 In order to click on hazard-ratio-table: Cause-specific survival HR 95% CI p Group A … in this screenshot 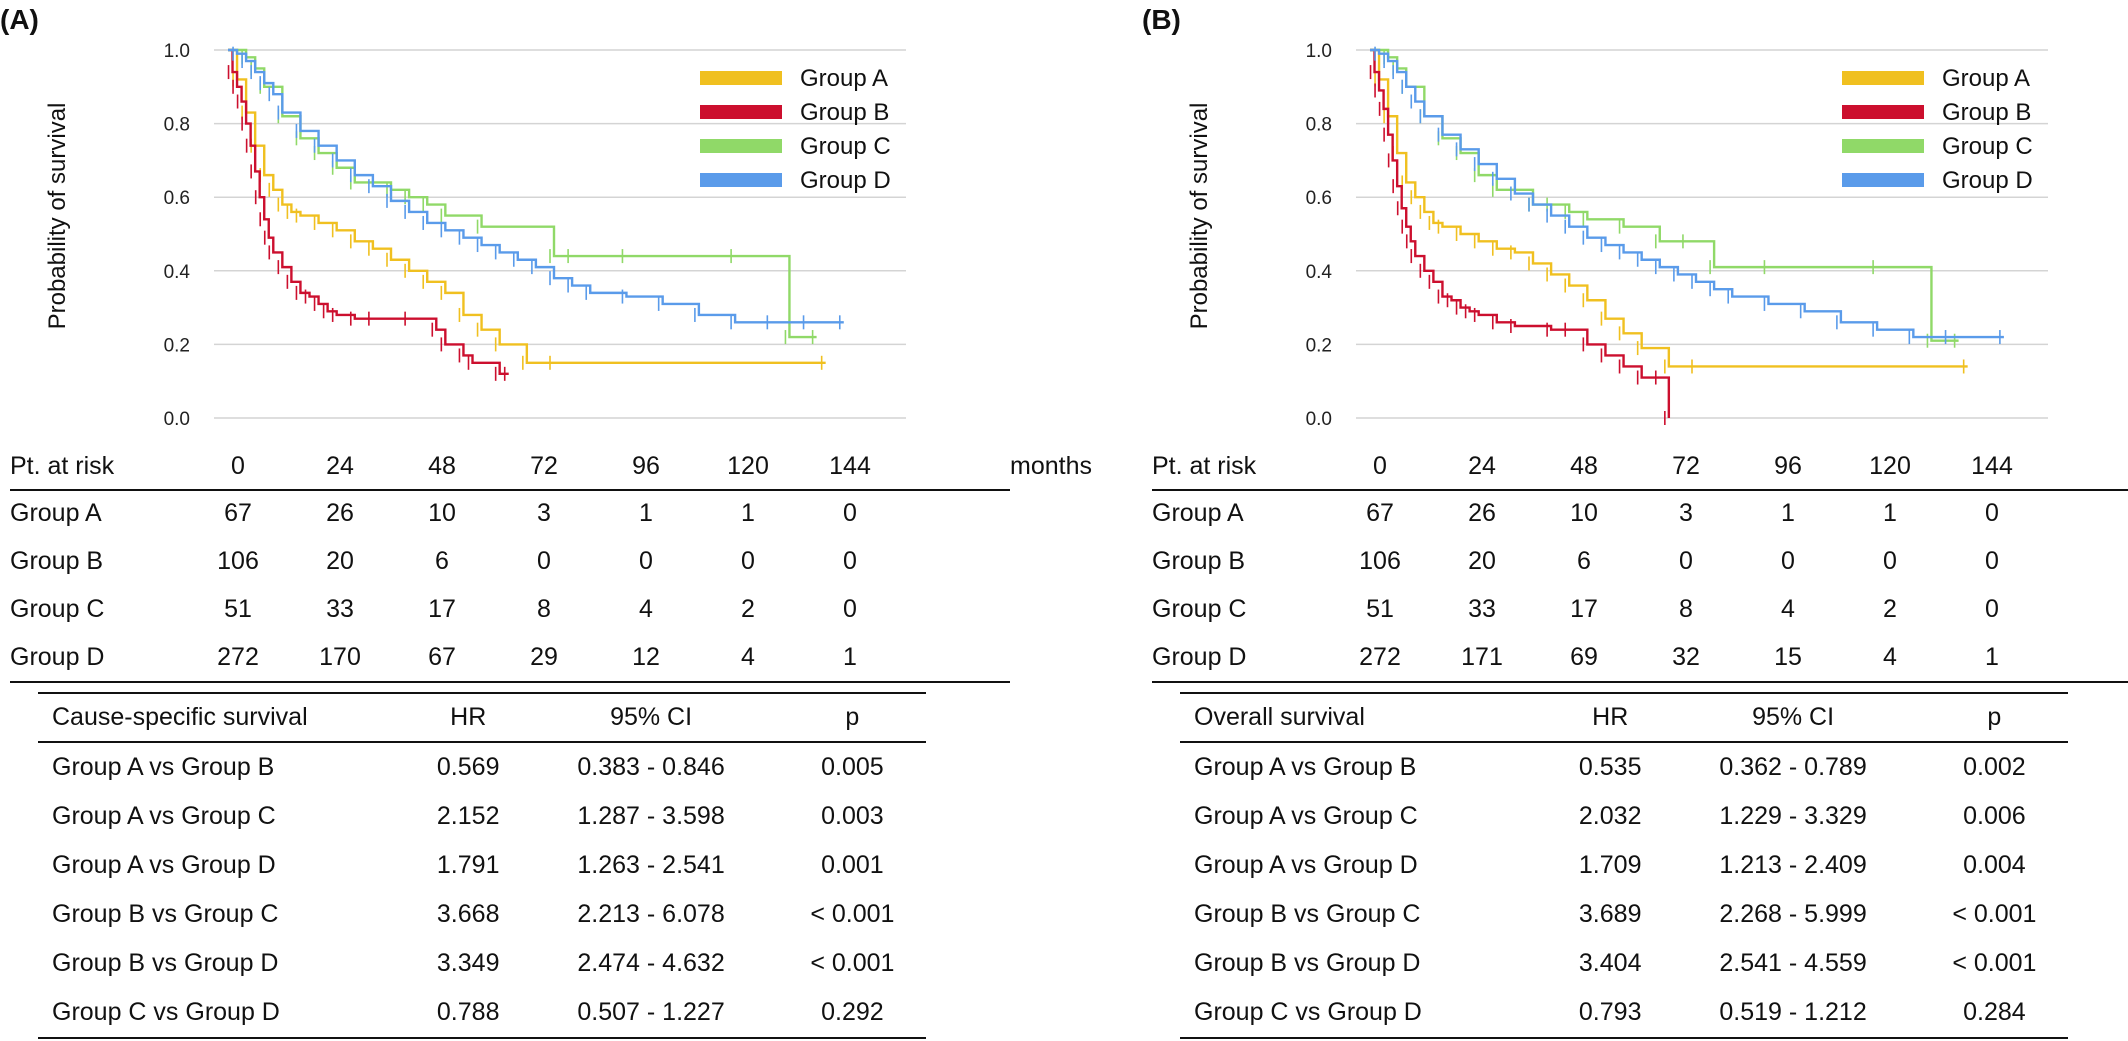, I will do `click(482, 865)`.